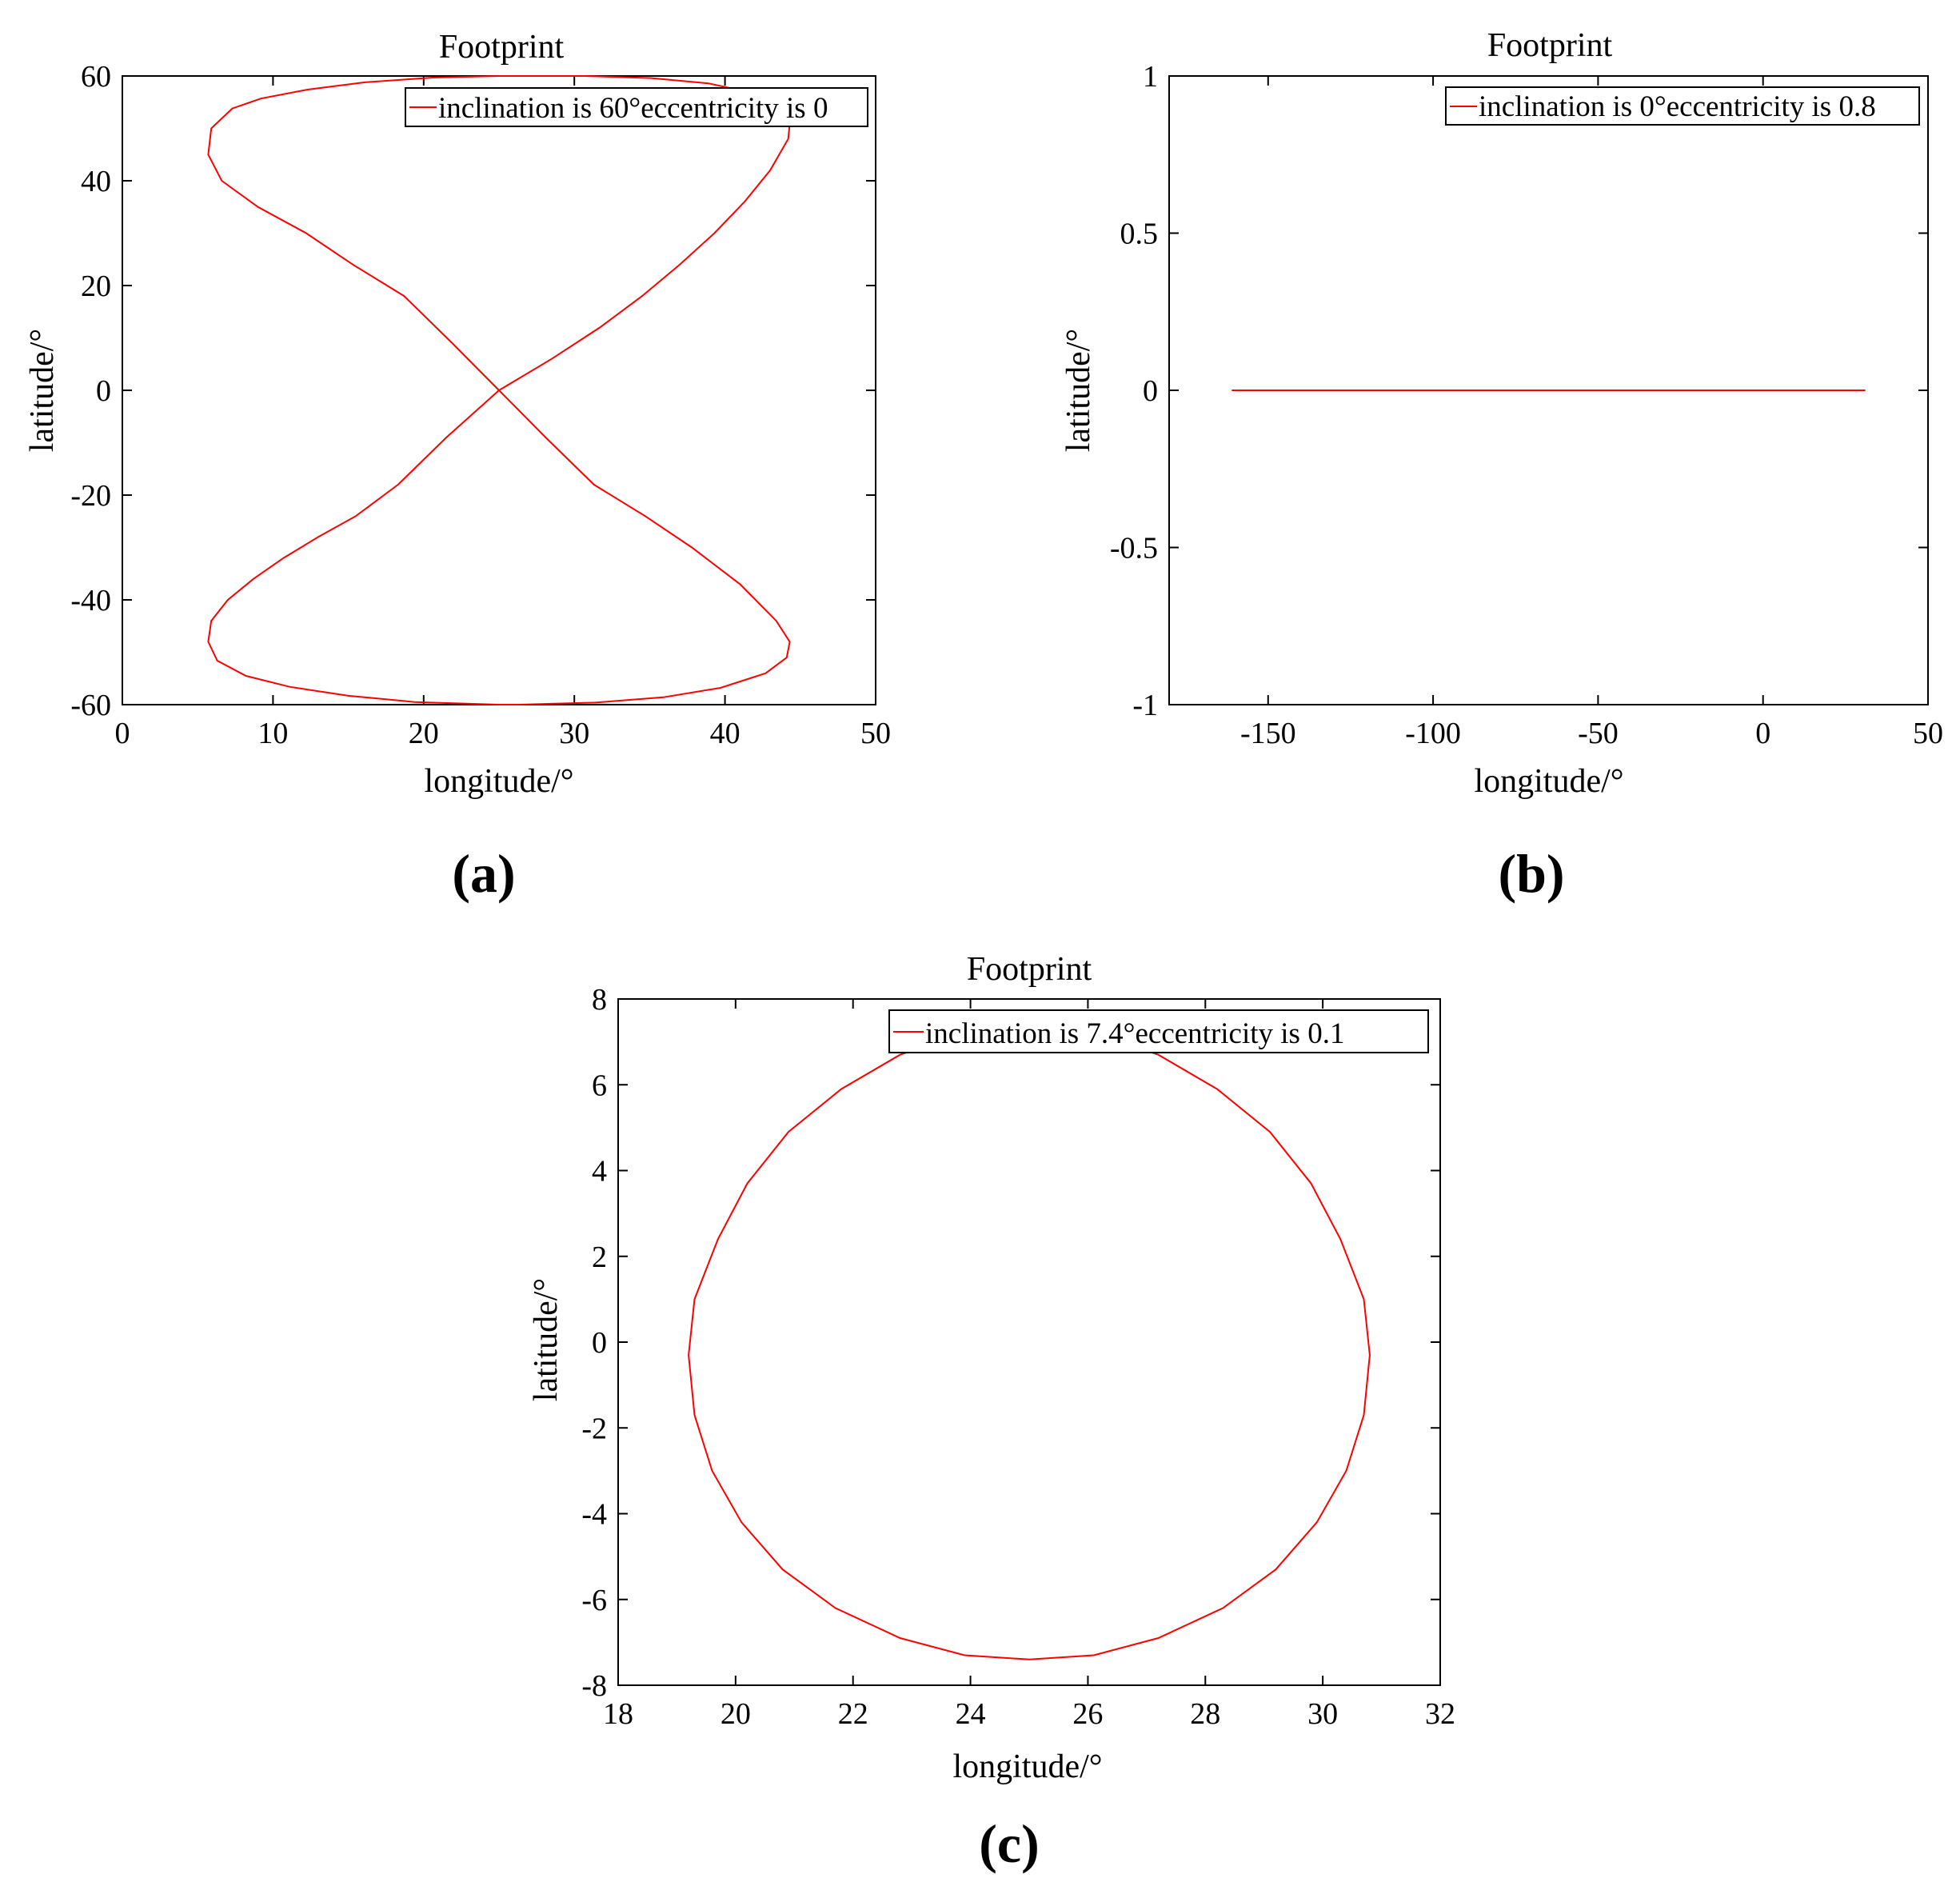 Image resolution: width=1960 pixels, height=1894 pixels. Describe the element at coordinates (273, 733) in the screenshot. I see `panel-a-x-tick-label: 10` at that location.